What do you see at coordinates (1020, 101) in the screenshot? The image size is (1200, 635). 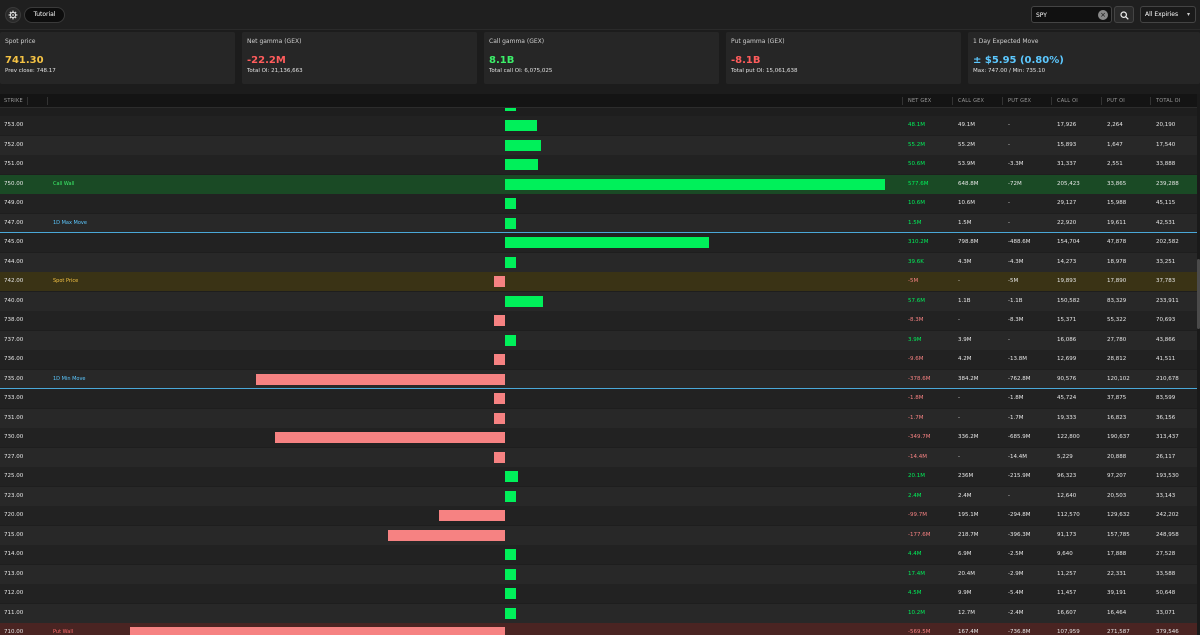 I see `col-header-put-gex: PUT GEX` at bounding box center [1020, 101].